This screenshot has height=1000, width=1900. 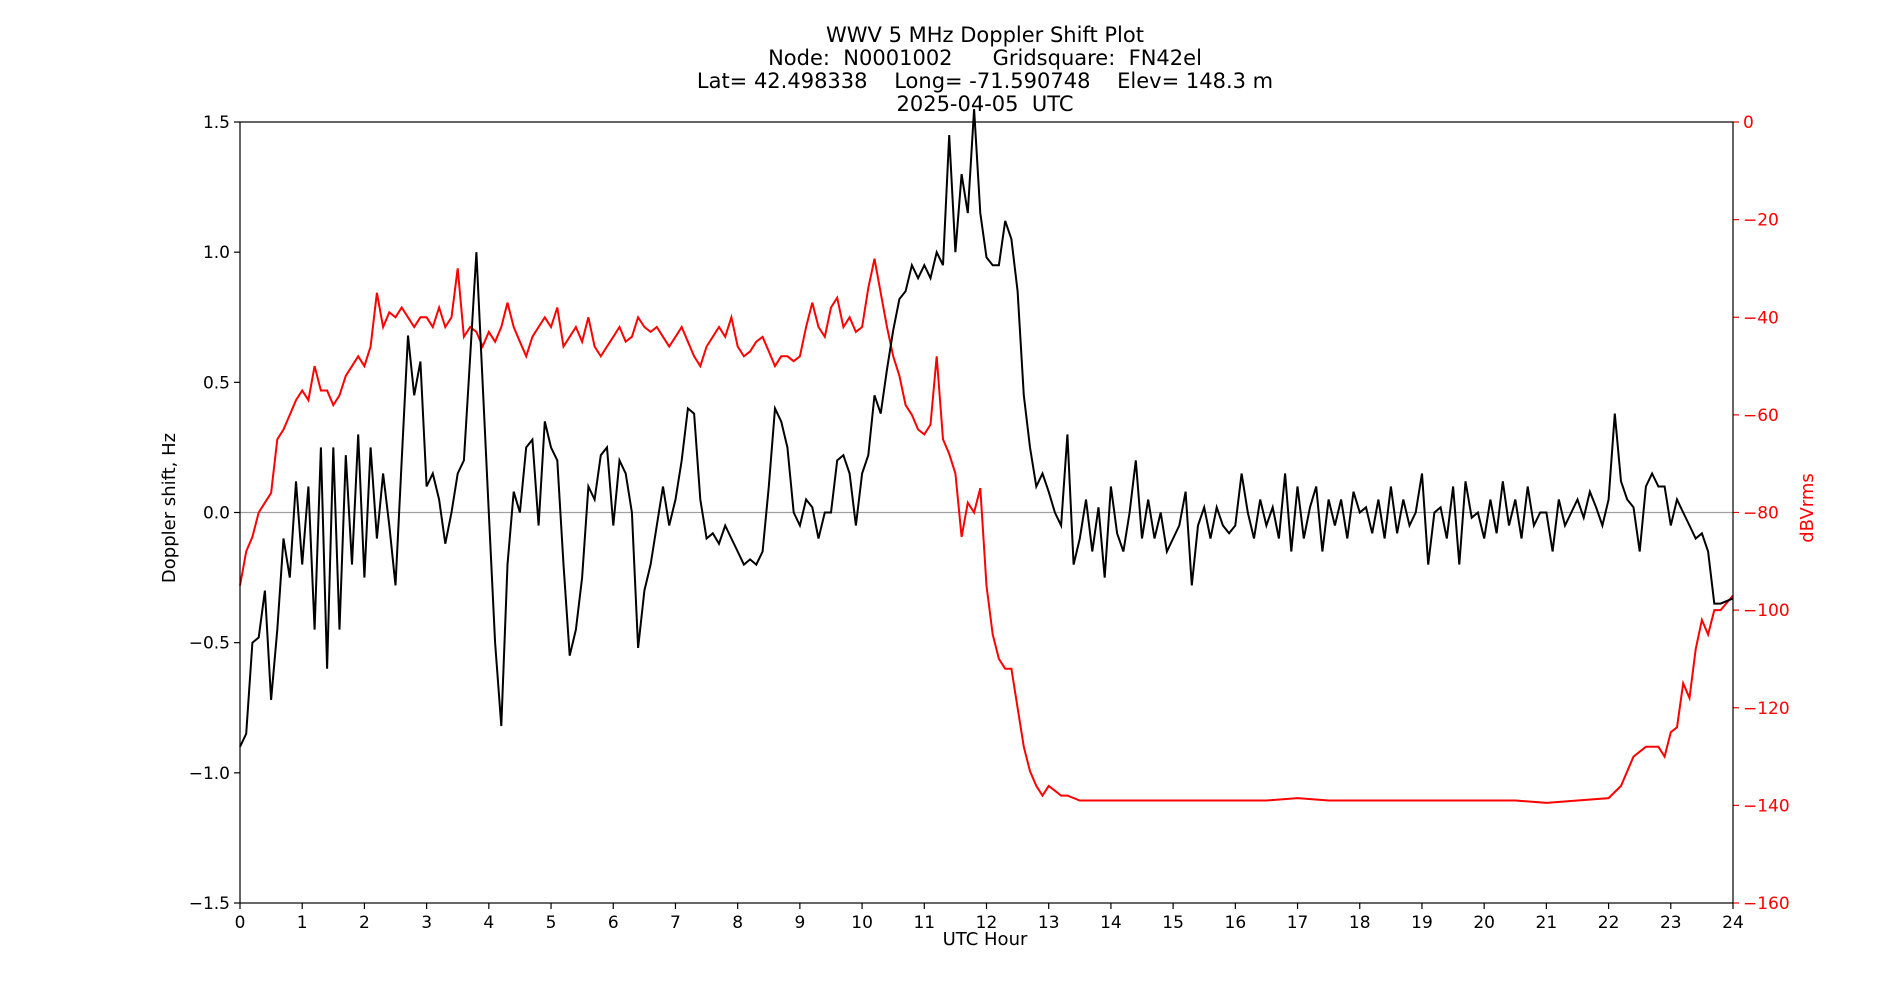 What do you see at coordinates (216, 383) in the screenshot?
I see `y-tick-label: 0.5` at bounding box center [216, 383].